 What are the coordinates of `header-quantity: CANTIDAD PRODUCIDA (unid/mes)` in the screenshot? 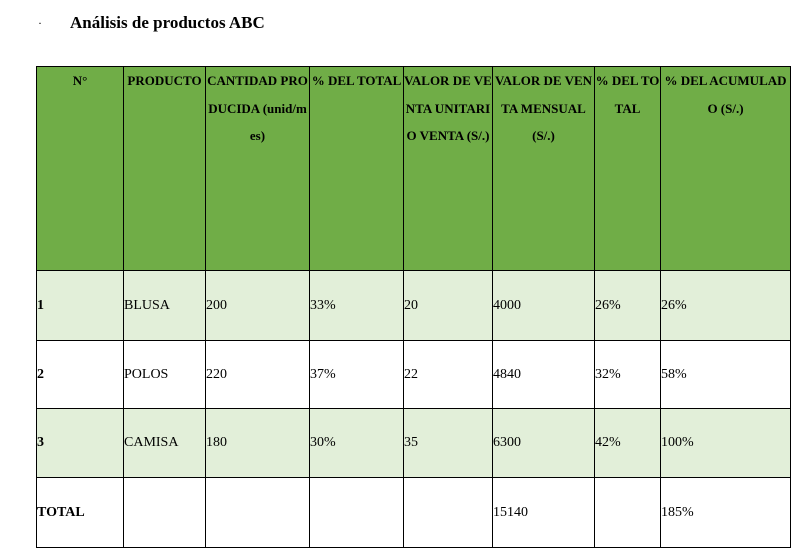 It's located at (257, 168).